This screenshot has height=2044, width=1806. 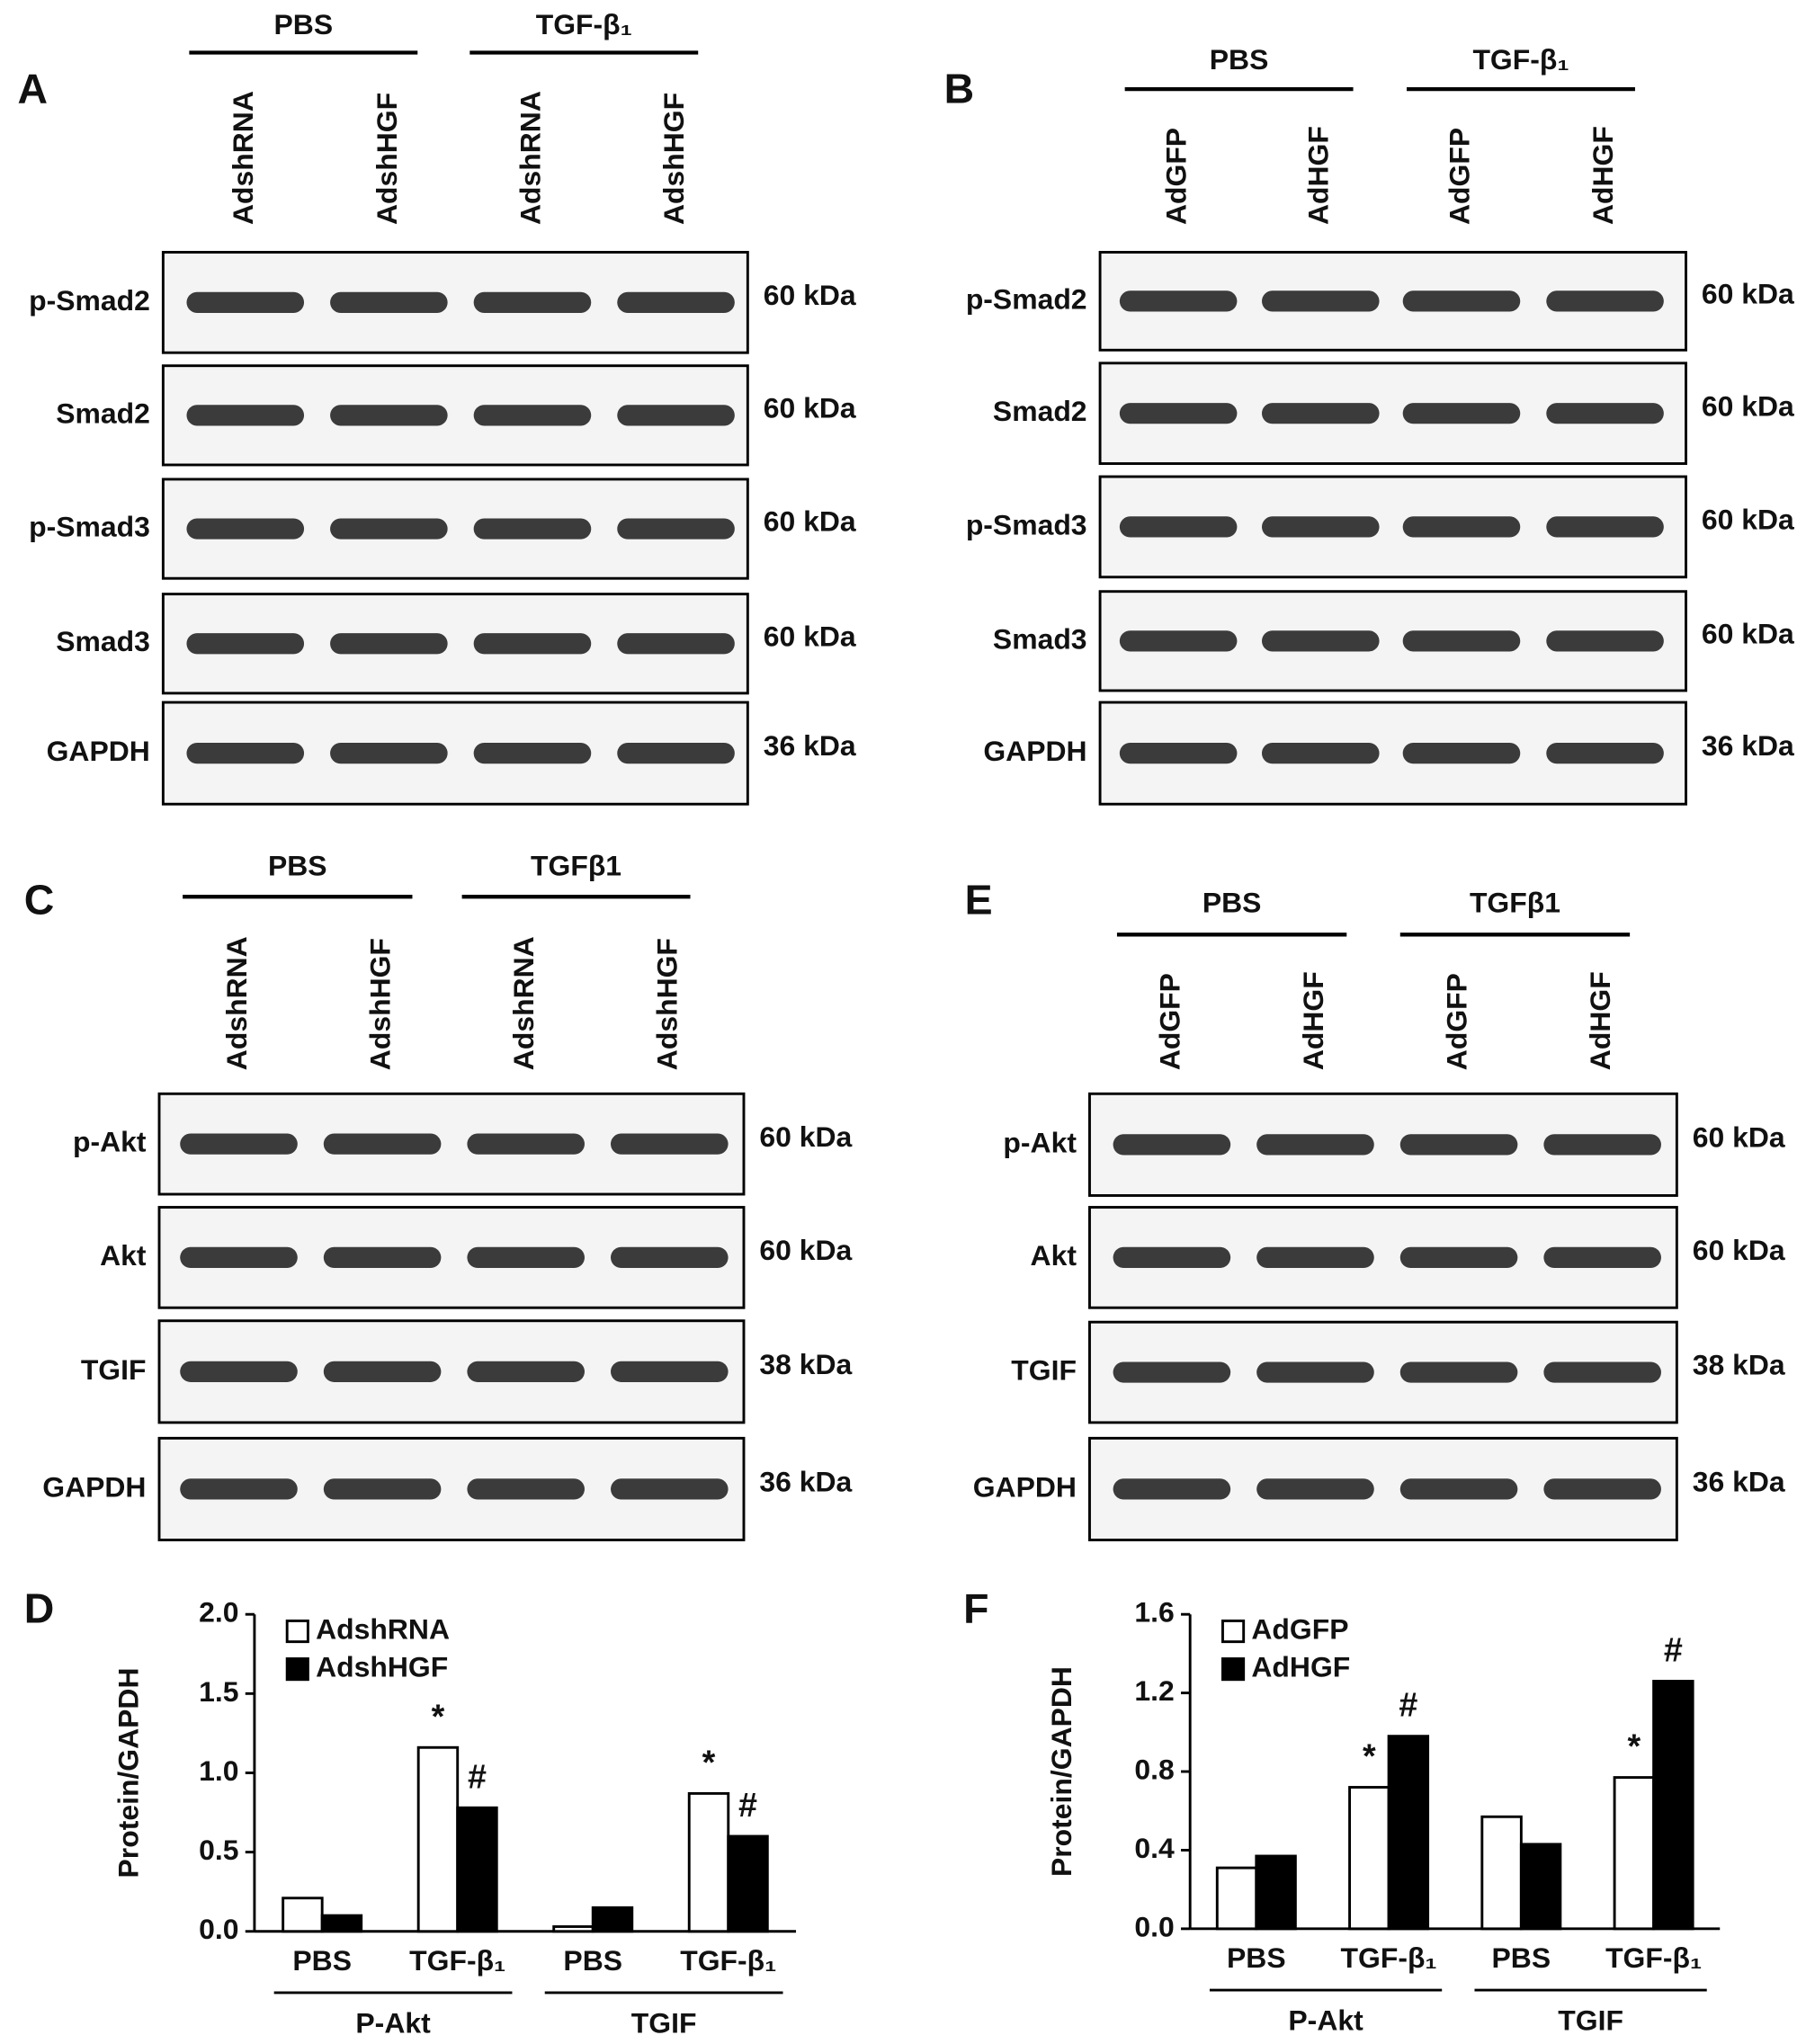 I want to click on row-label: TGIF, so click(x=1044, y=1369).